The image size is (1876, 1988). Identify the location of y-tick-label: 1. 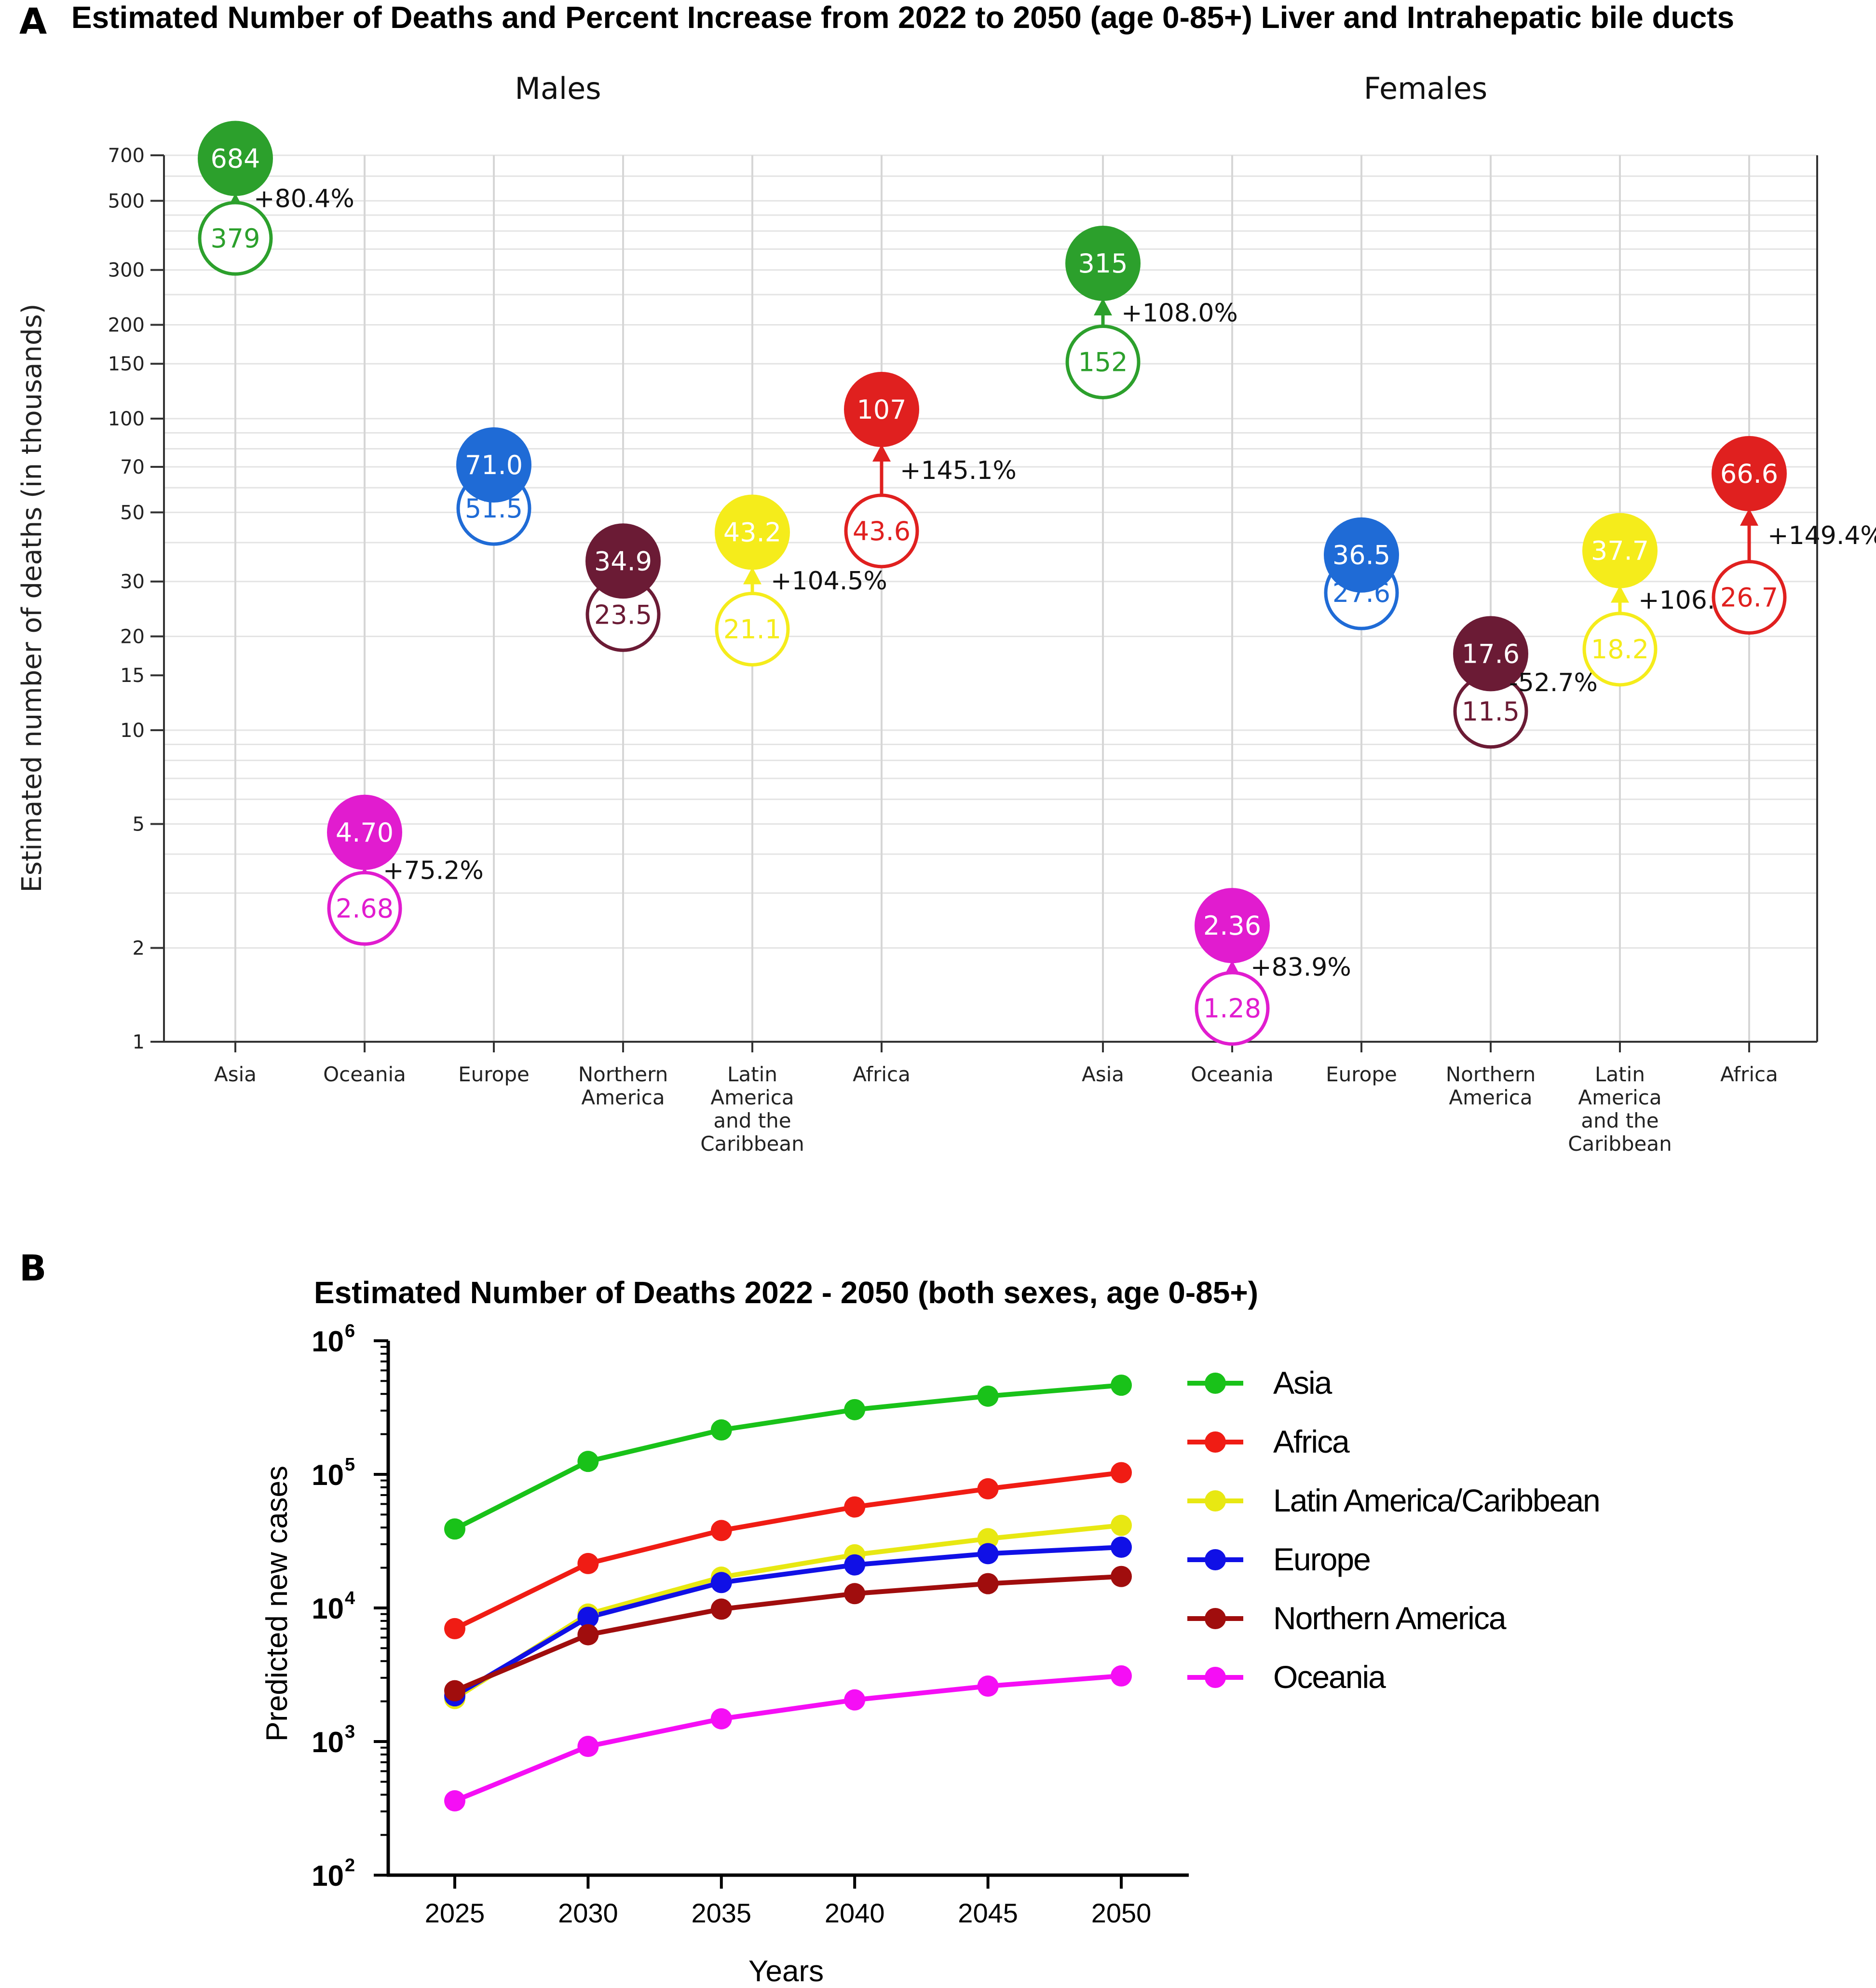
(139, 1042).